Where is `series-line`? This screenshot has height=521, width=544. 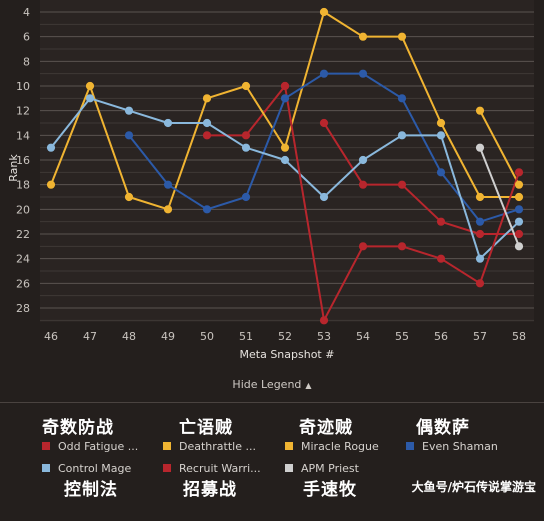
series-line is located at coordinates (499, 197).